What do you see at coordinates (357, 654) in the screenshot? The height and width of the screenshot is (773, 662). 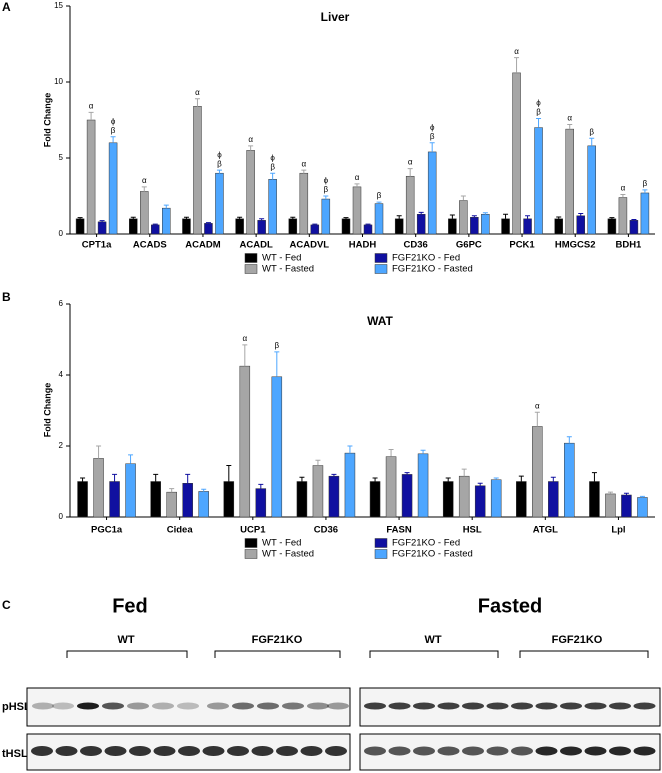 I see `bracket` at bounding box center [357, 654].